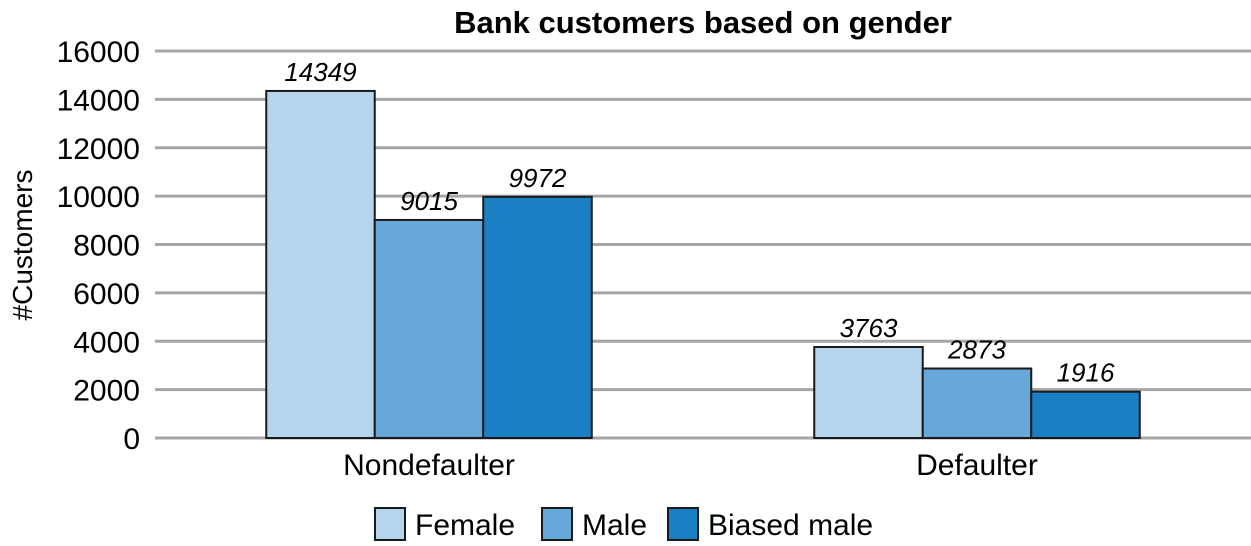 The image size is (1251, 546). What do you see at coordinates (22, 245) in the screenshot?
I see `y-axis-label: #Customers` at bounding box center [22, 245].